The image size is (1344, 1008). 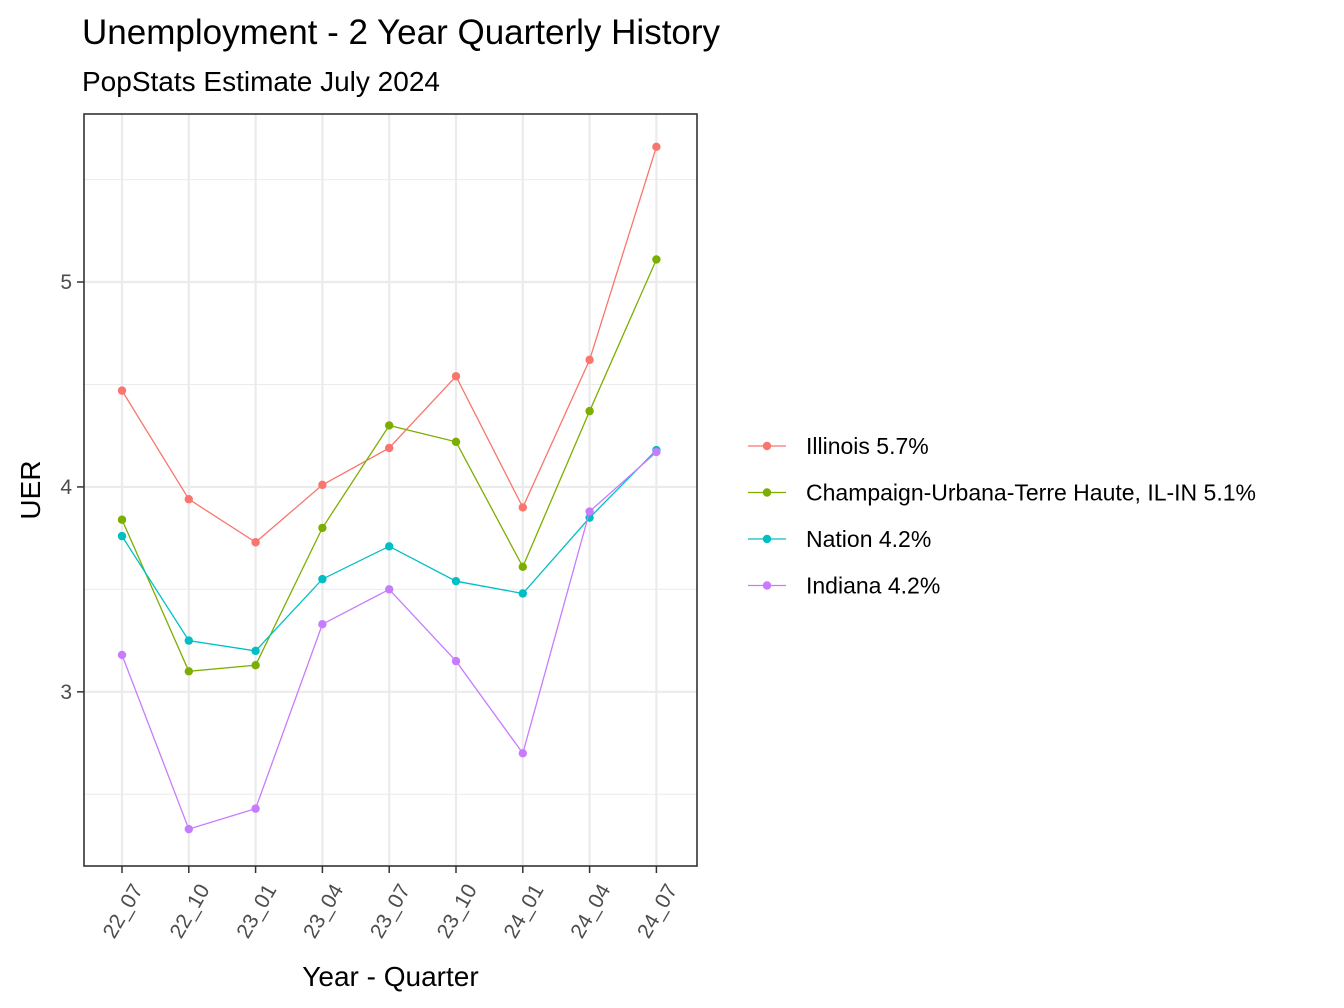 I want to click on chart-title: Unemployment - 2 Year Quarterly History, so click(x=401, y=32).